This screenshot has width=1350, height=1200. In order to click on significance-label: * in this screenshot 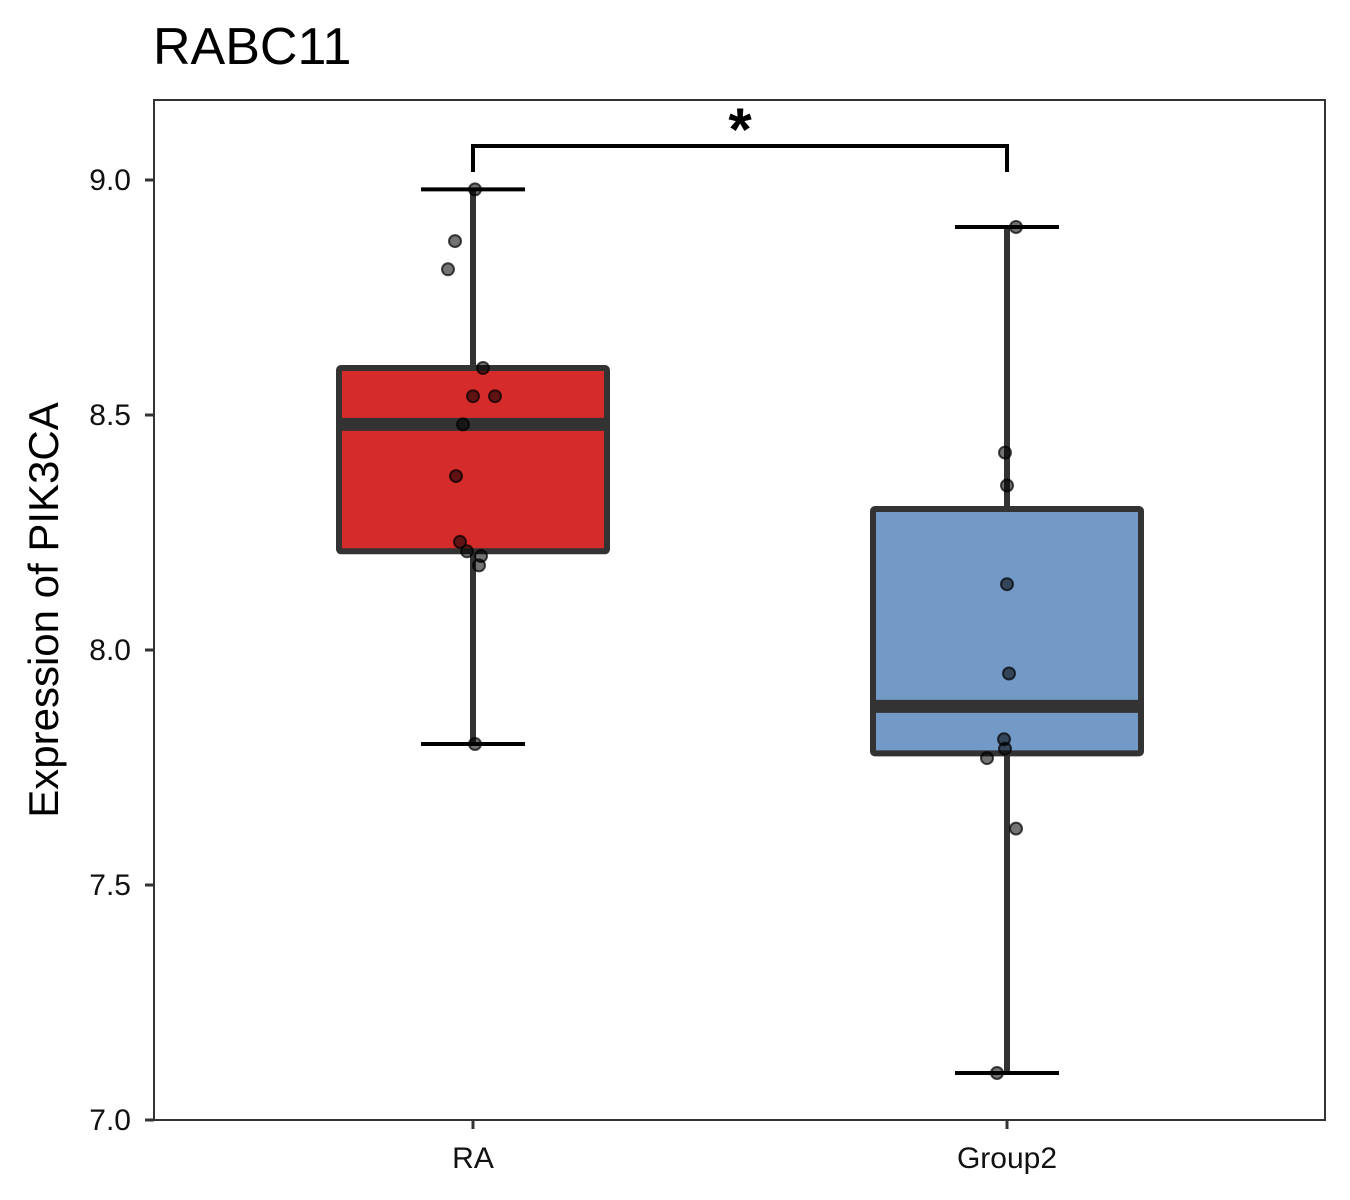, I will do `click(740, 129)`.